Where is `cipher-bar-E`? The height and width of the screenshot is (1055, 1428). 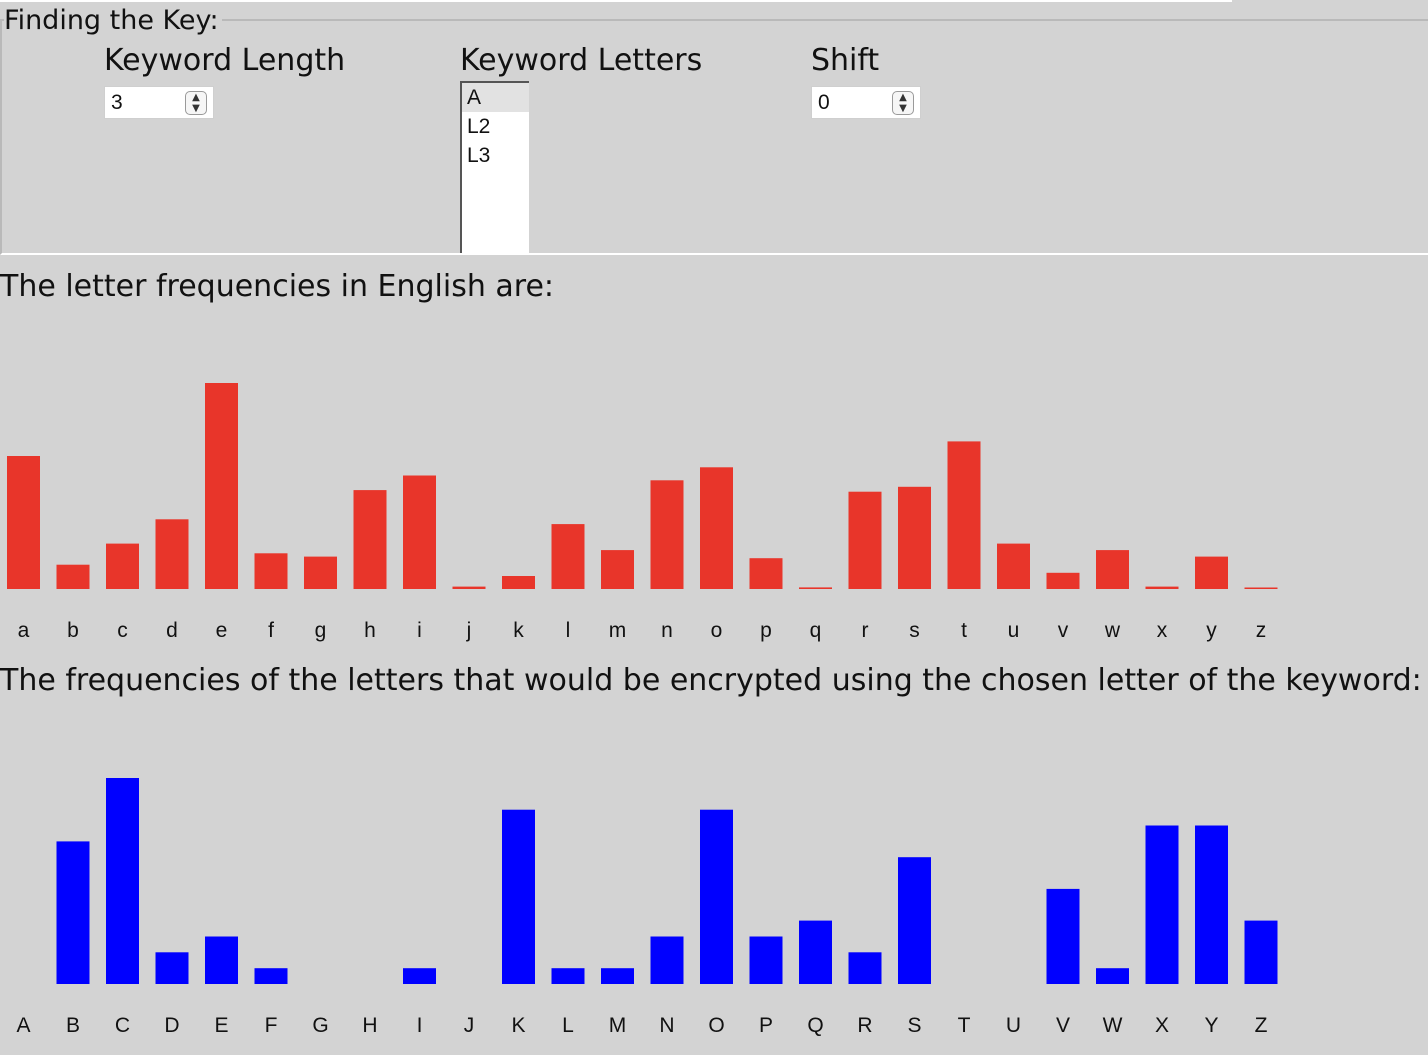
cipher-bar-E is located at coordinates (221, 960).